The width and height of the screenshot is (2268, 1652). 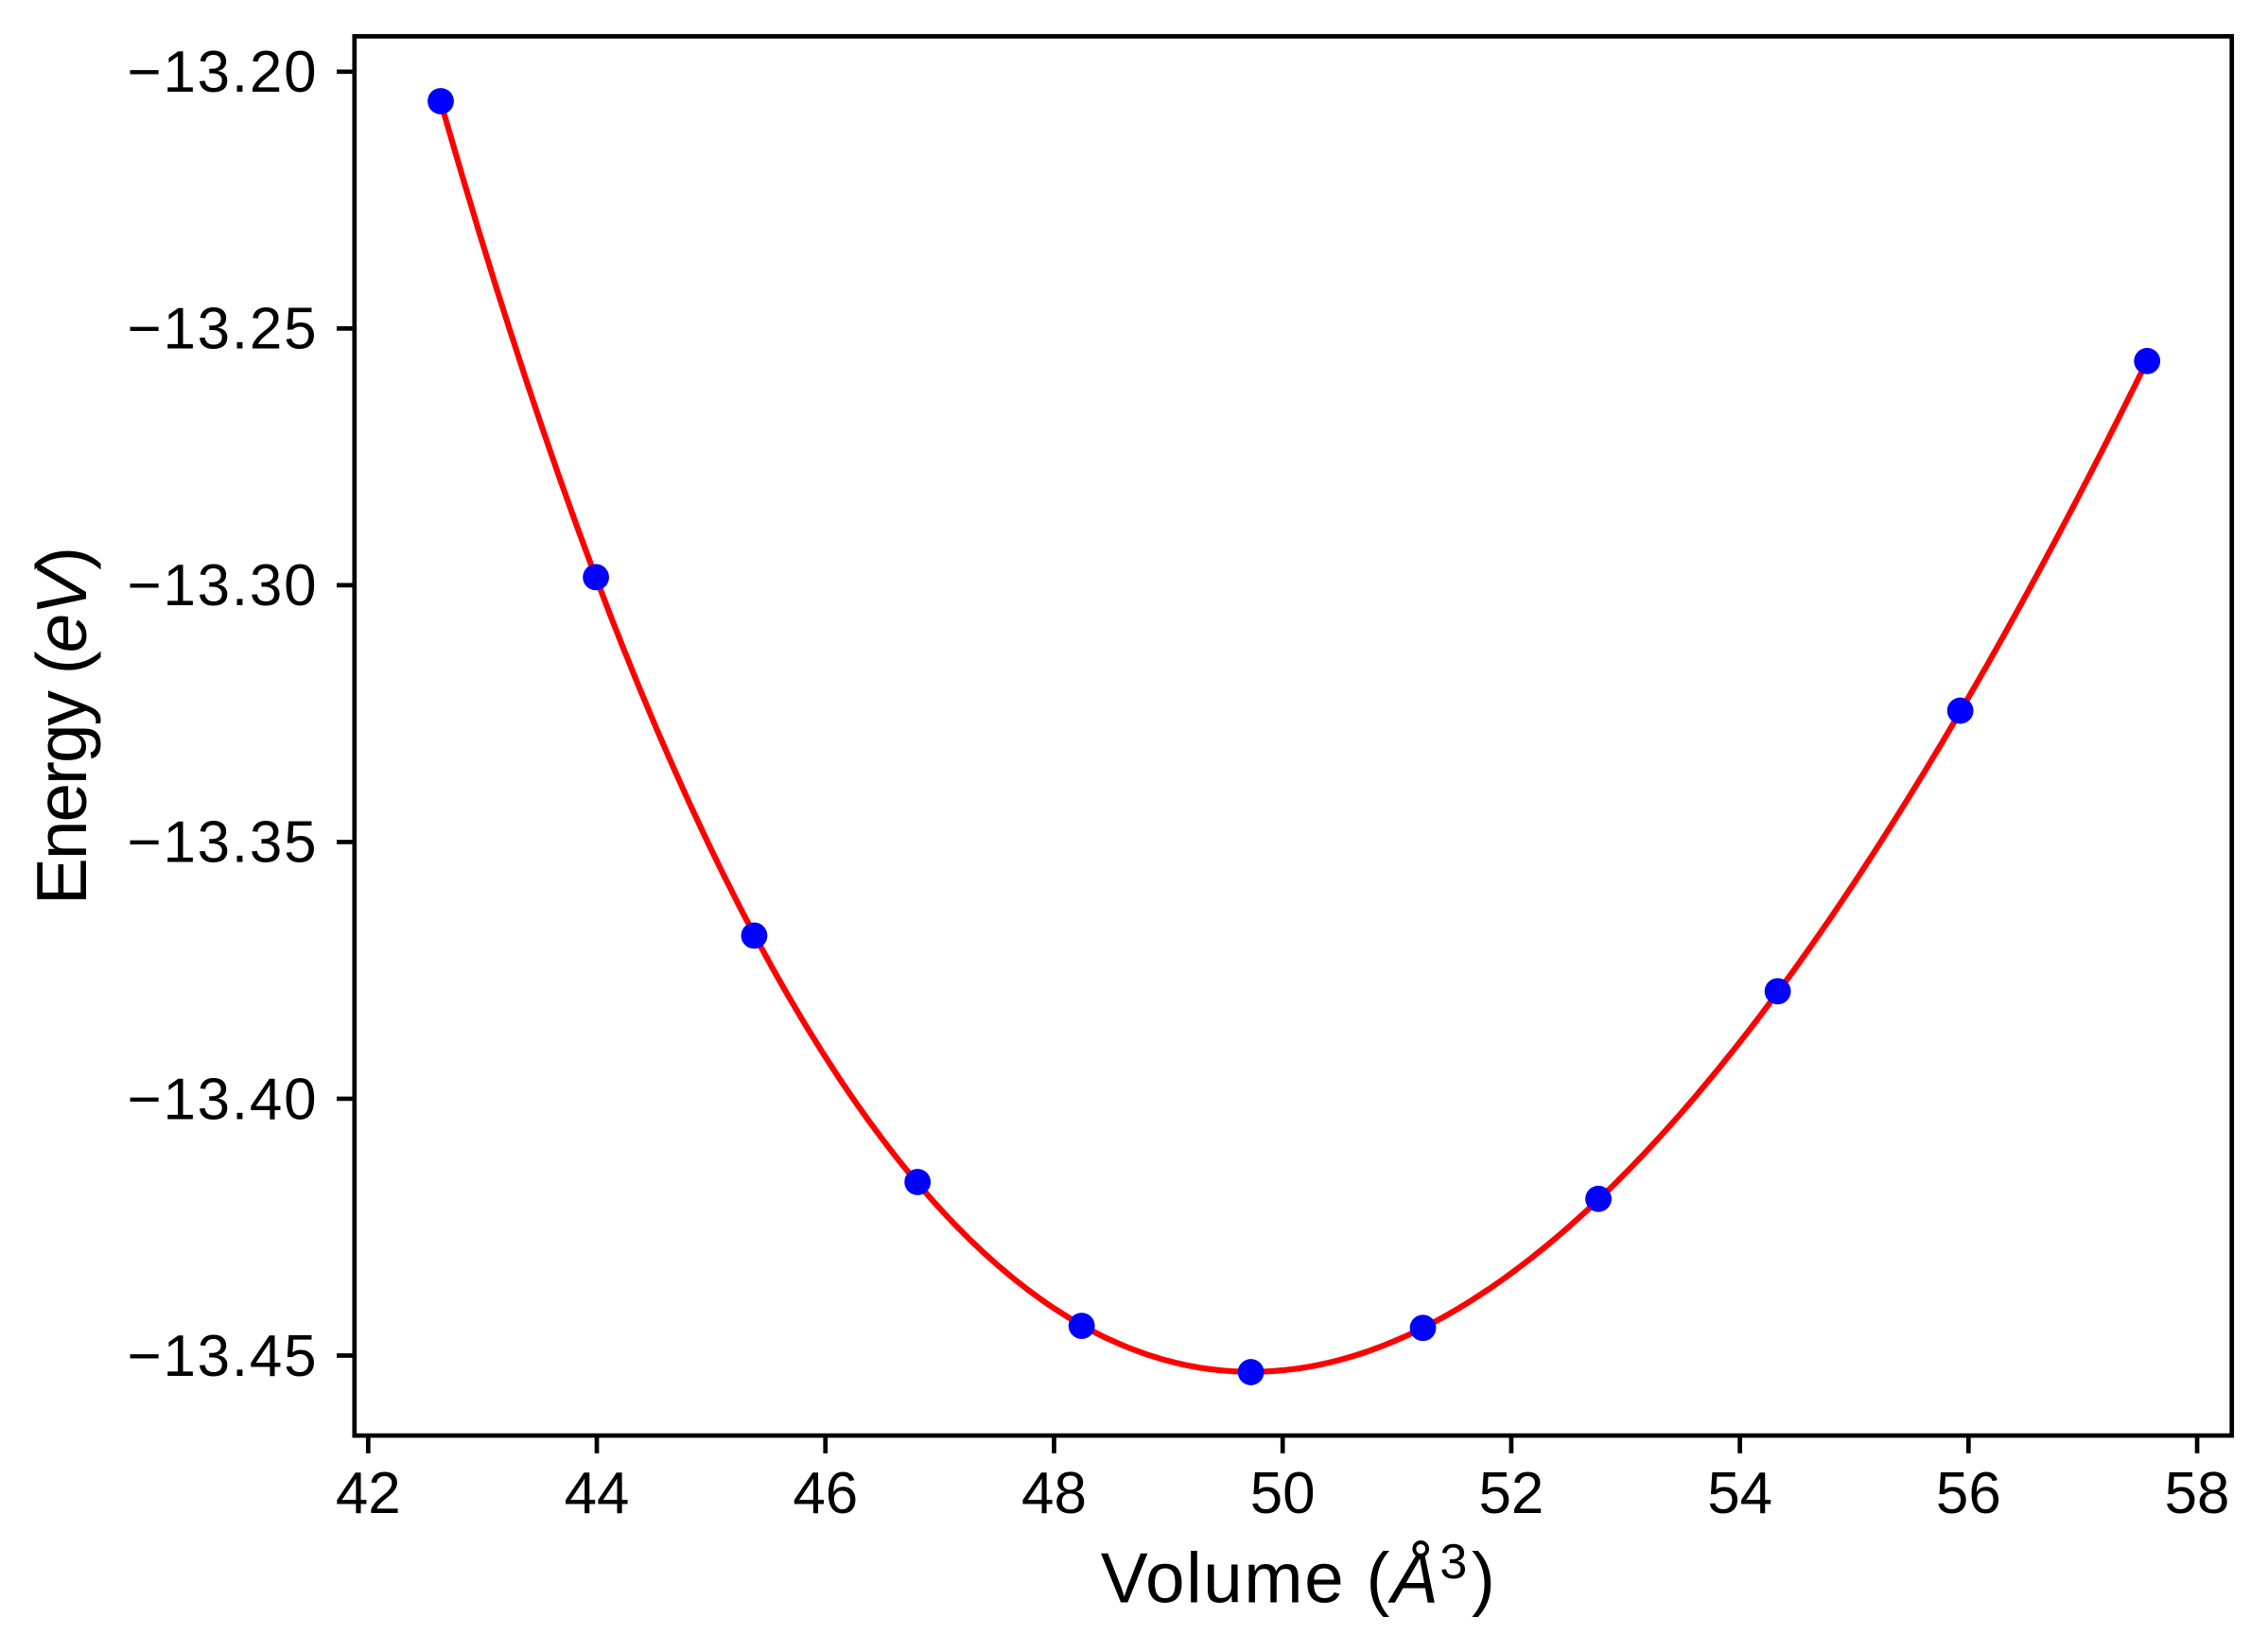 I want to click on svg-text: 56, so click(x=1968, y=1494).